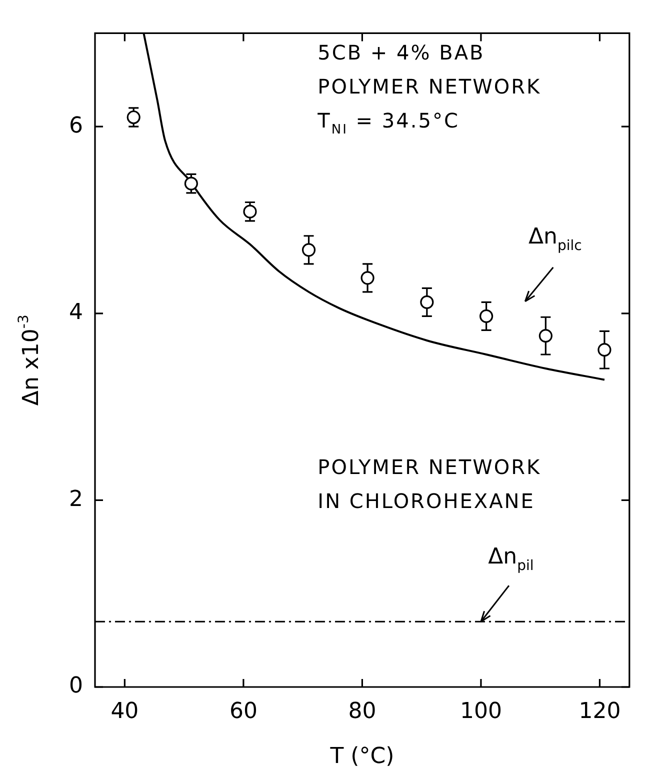 This screenshot has width=645, height=777. I want to click on y-tick-label: 6, so click(76, 125).